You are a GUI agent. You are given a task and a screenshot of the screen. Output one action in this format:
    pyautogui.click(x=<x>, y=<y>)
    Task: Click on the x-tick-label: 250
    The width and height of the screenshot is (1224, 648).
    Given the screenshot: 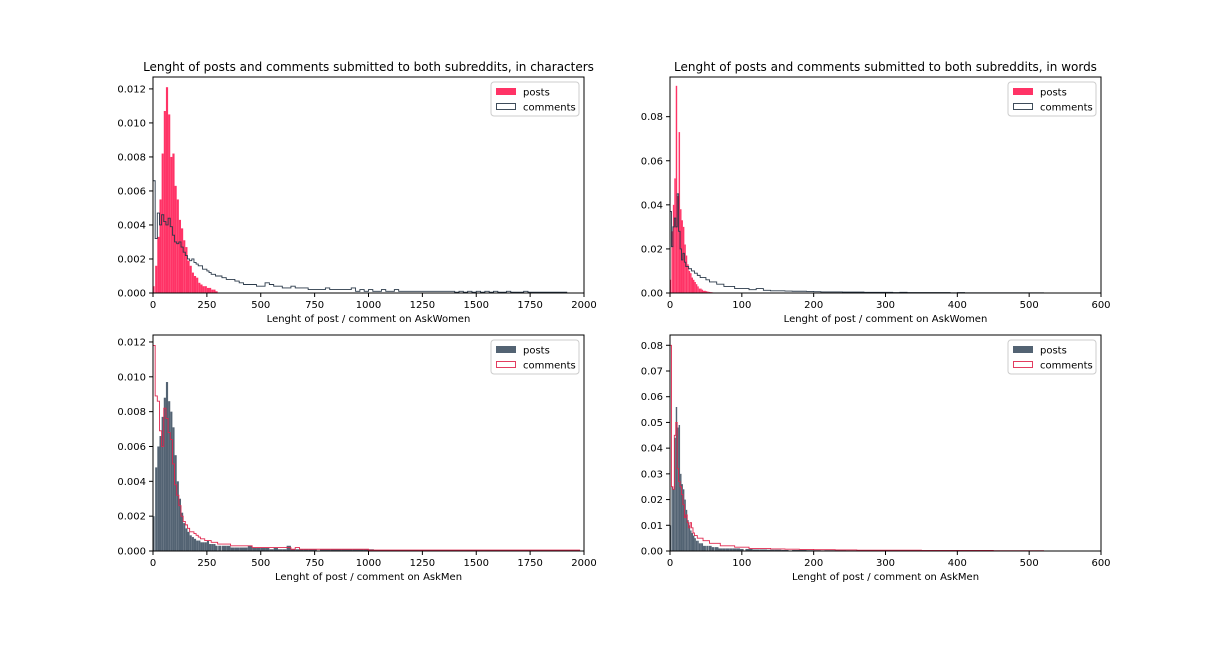 What is the action you would take?
    pyautogui.click(x=206, y=305)
    